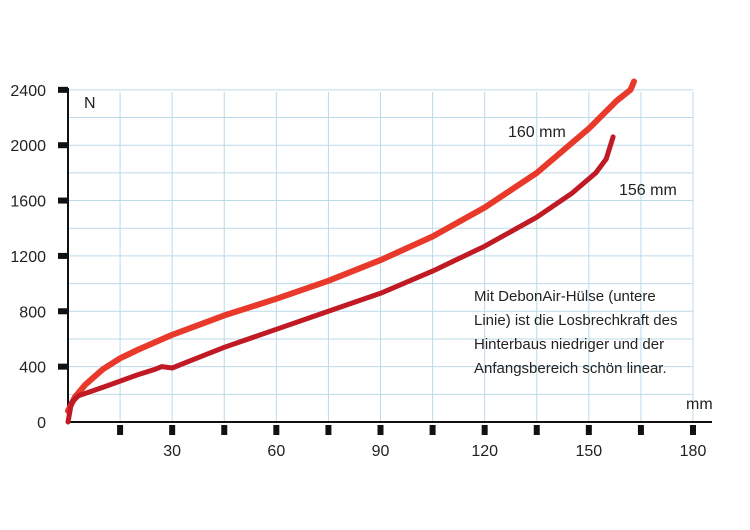  I want to click on annotation-line-3: Hinterbaus niedriger und der, so click(569, 344).